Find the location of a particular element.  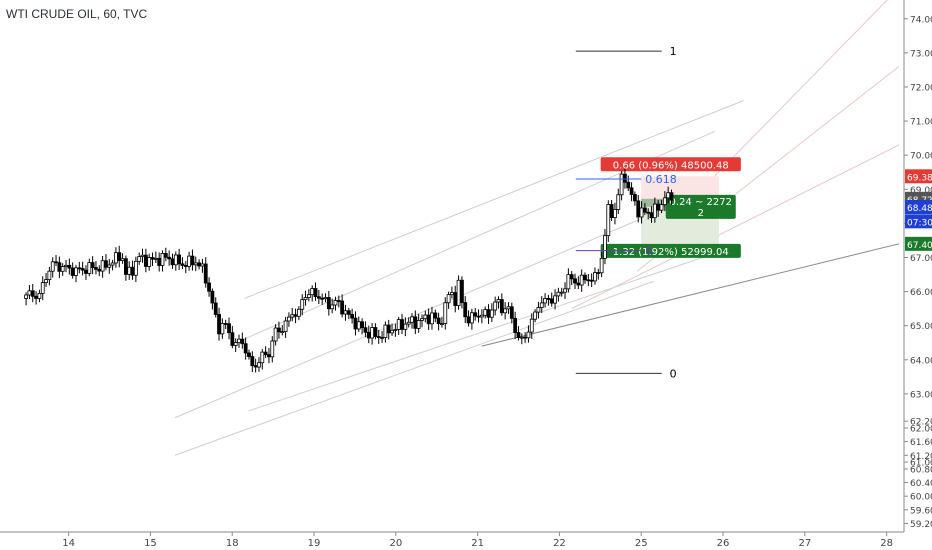

x-tick-label: 14 is located at coordinates (68, 543).